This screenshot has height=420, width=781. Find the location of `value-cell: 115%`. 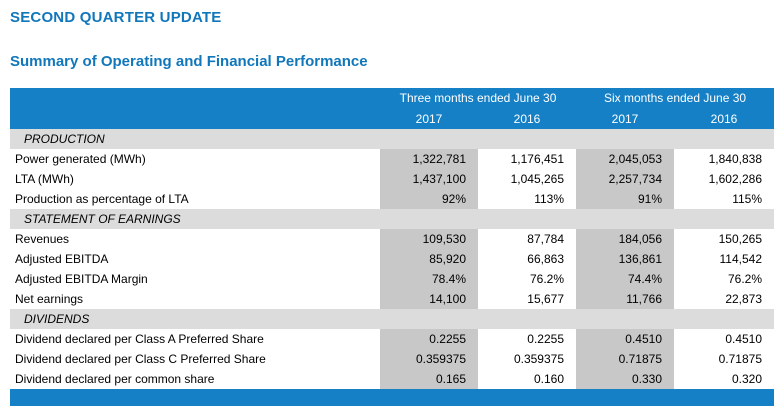

value-cell: 115% is located at coordinates (747, 199).